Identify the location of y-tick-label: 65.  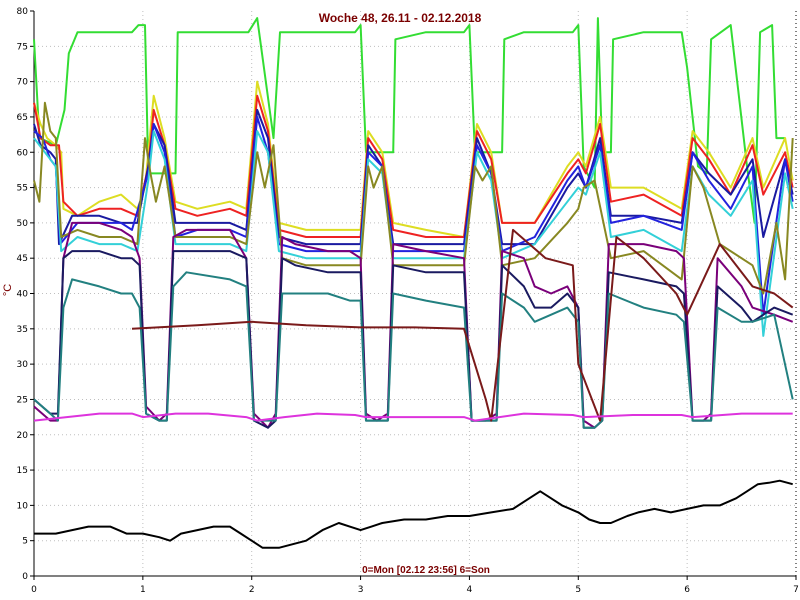
(22, 118).